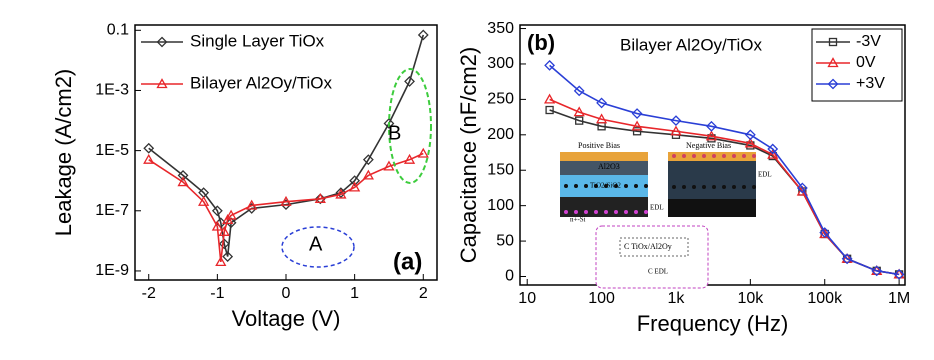  Describe the element at coordinates (527, 298) in the screenshot. I see `x-tick-label: 10` at that location.